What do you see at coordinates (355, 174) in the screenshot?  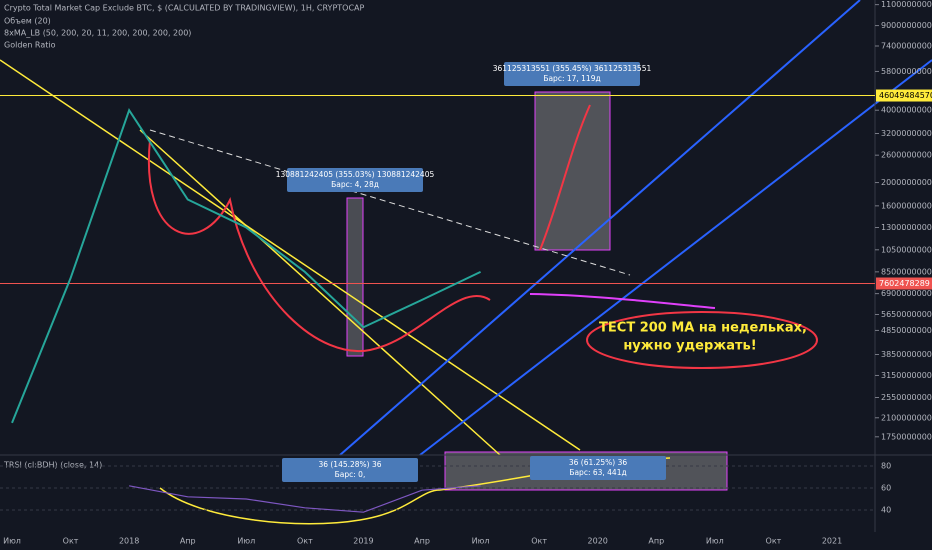 I see `measure-label: 130881242405 (355.03%) 130881242405` at bounding box center [355, 174].